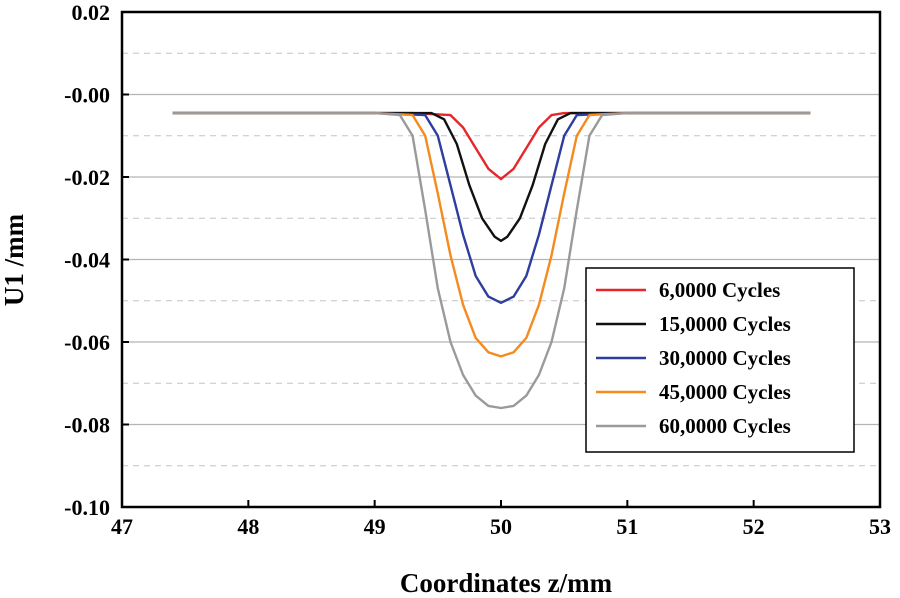 The width and height of the screenshot is (900, 598). I want to click on y-tick-label: -0.02, so click(87, 177).